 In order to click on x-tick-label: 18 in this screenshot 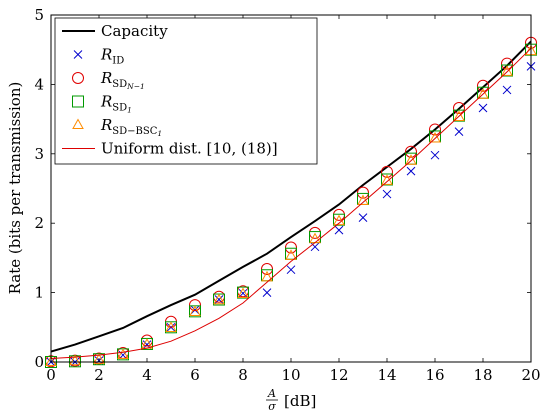, I will do `click(482, 375)`.